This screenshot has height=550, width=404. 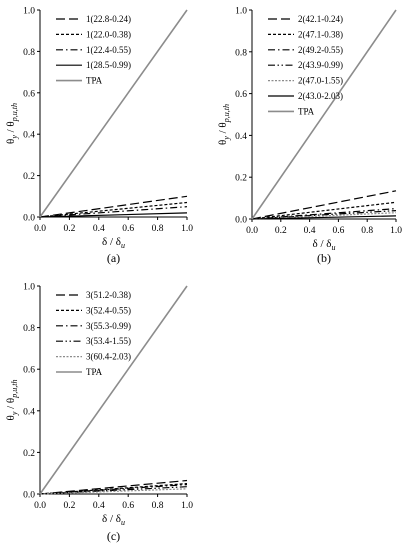 I want to click on panel-caption: (b), so click(x=324, y=258).